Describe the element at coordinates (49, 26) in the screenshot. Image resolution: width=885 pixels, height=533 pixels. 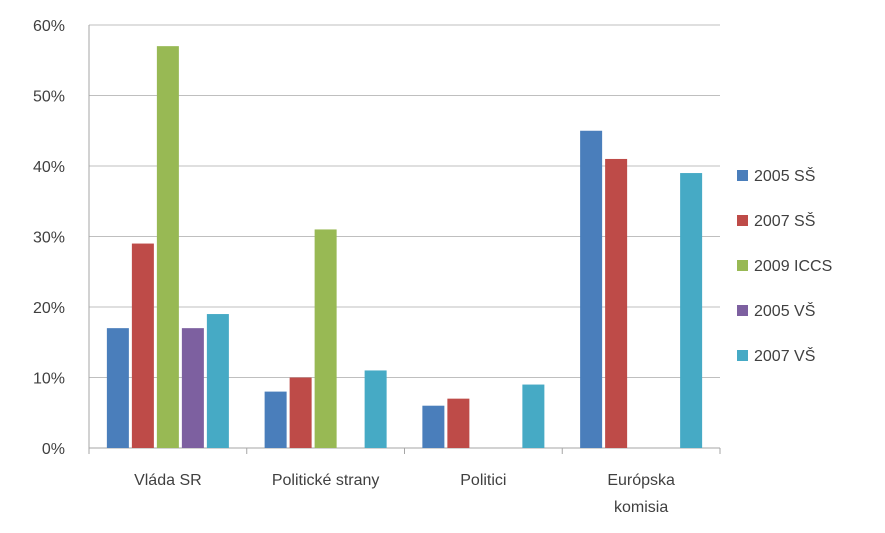
I see `y-tick-label: 60%` at that location.